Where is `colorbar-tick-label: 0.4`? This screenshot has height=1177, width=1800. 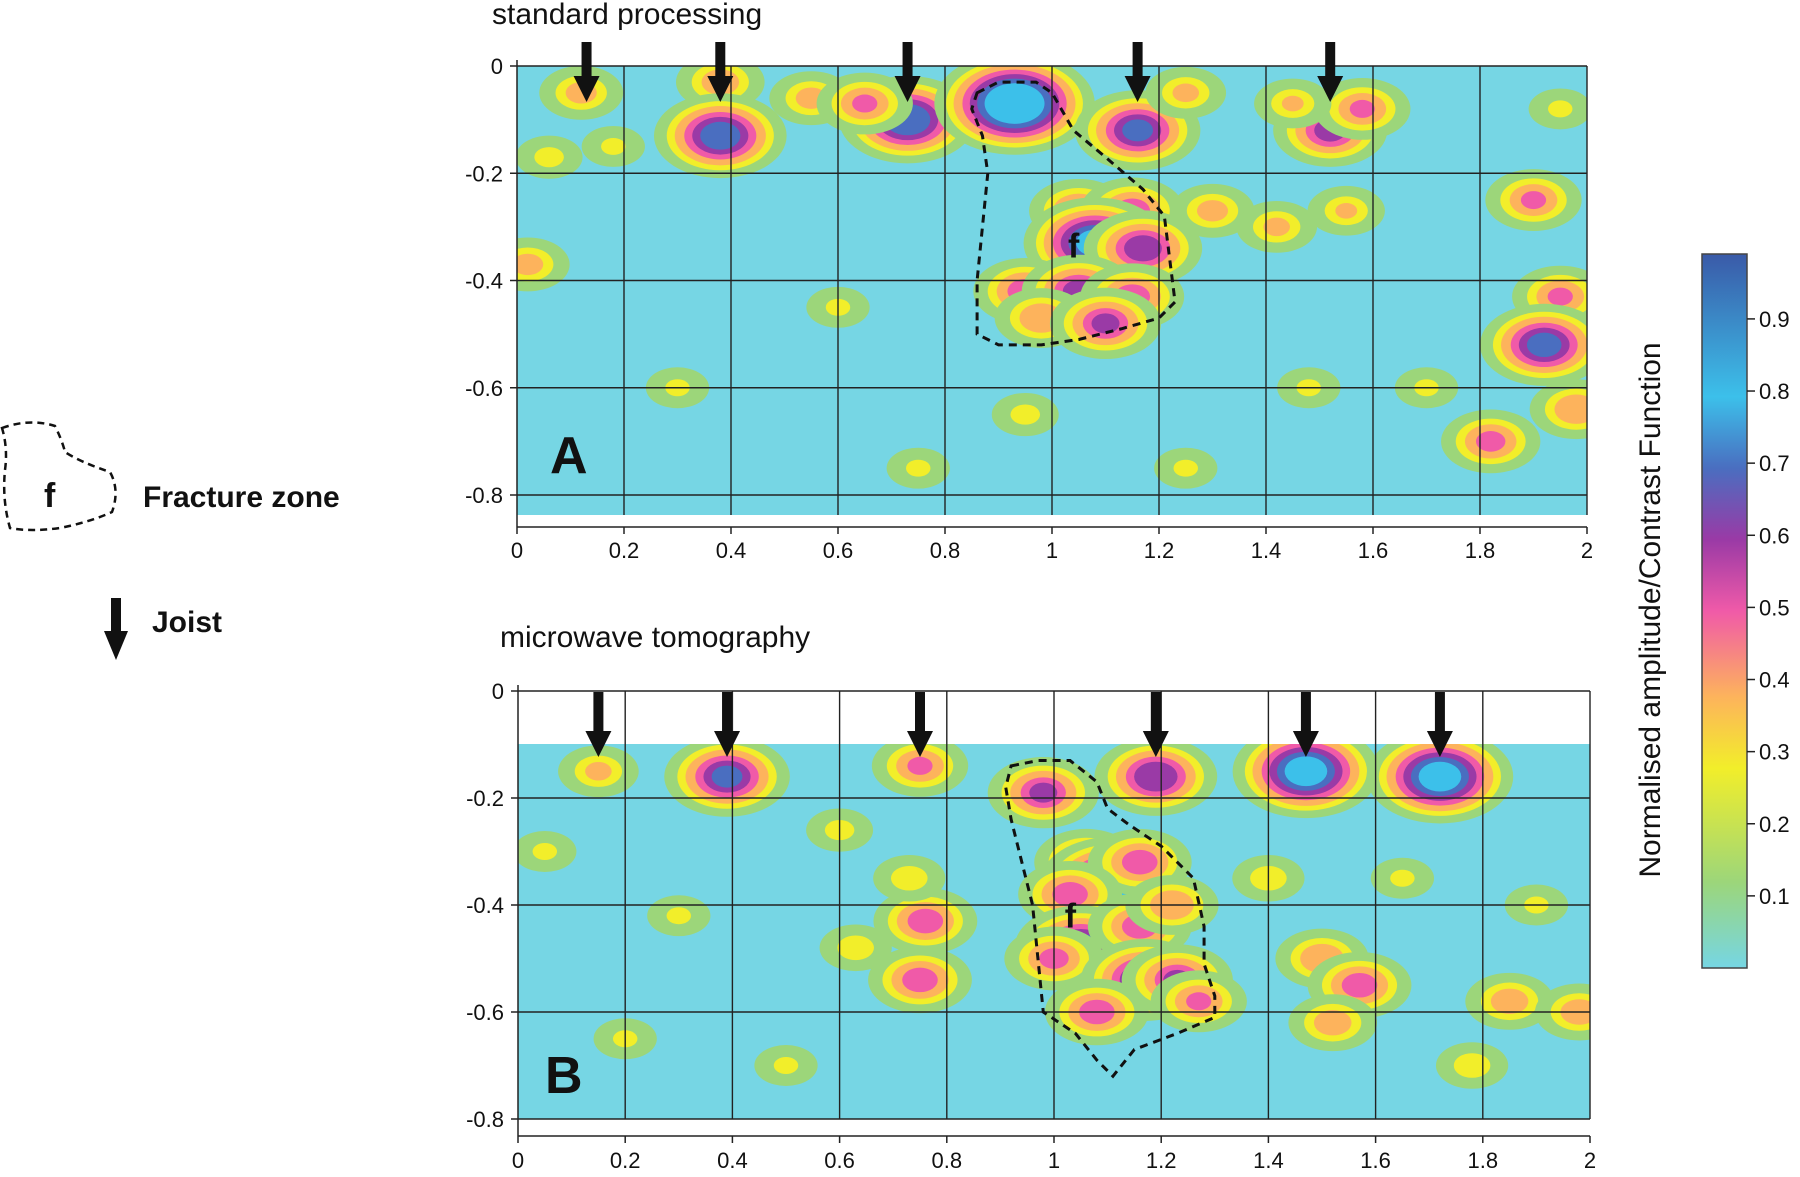
colorbar-tick-label: 0.4 is located at coordinates (1774, 680).